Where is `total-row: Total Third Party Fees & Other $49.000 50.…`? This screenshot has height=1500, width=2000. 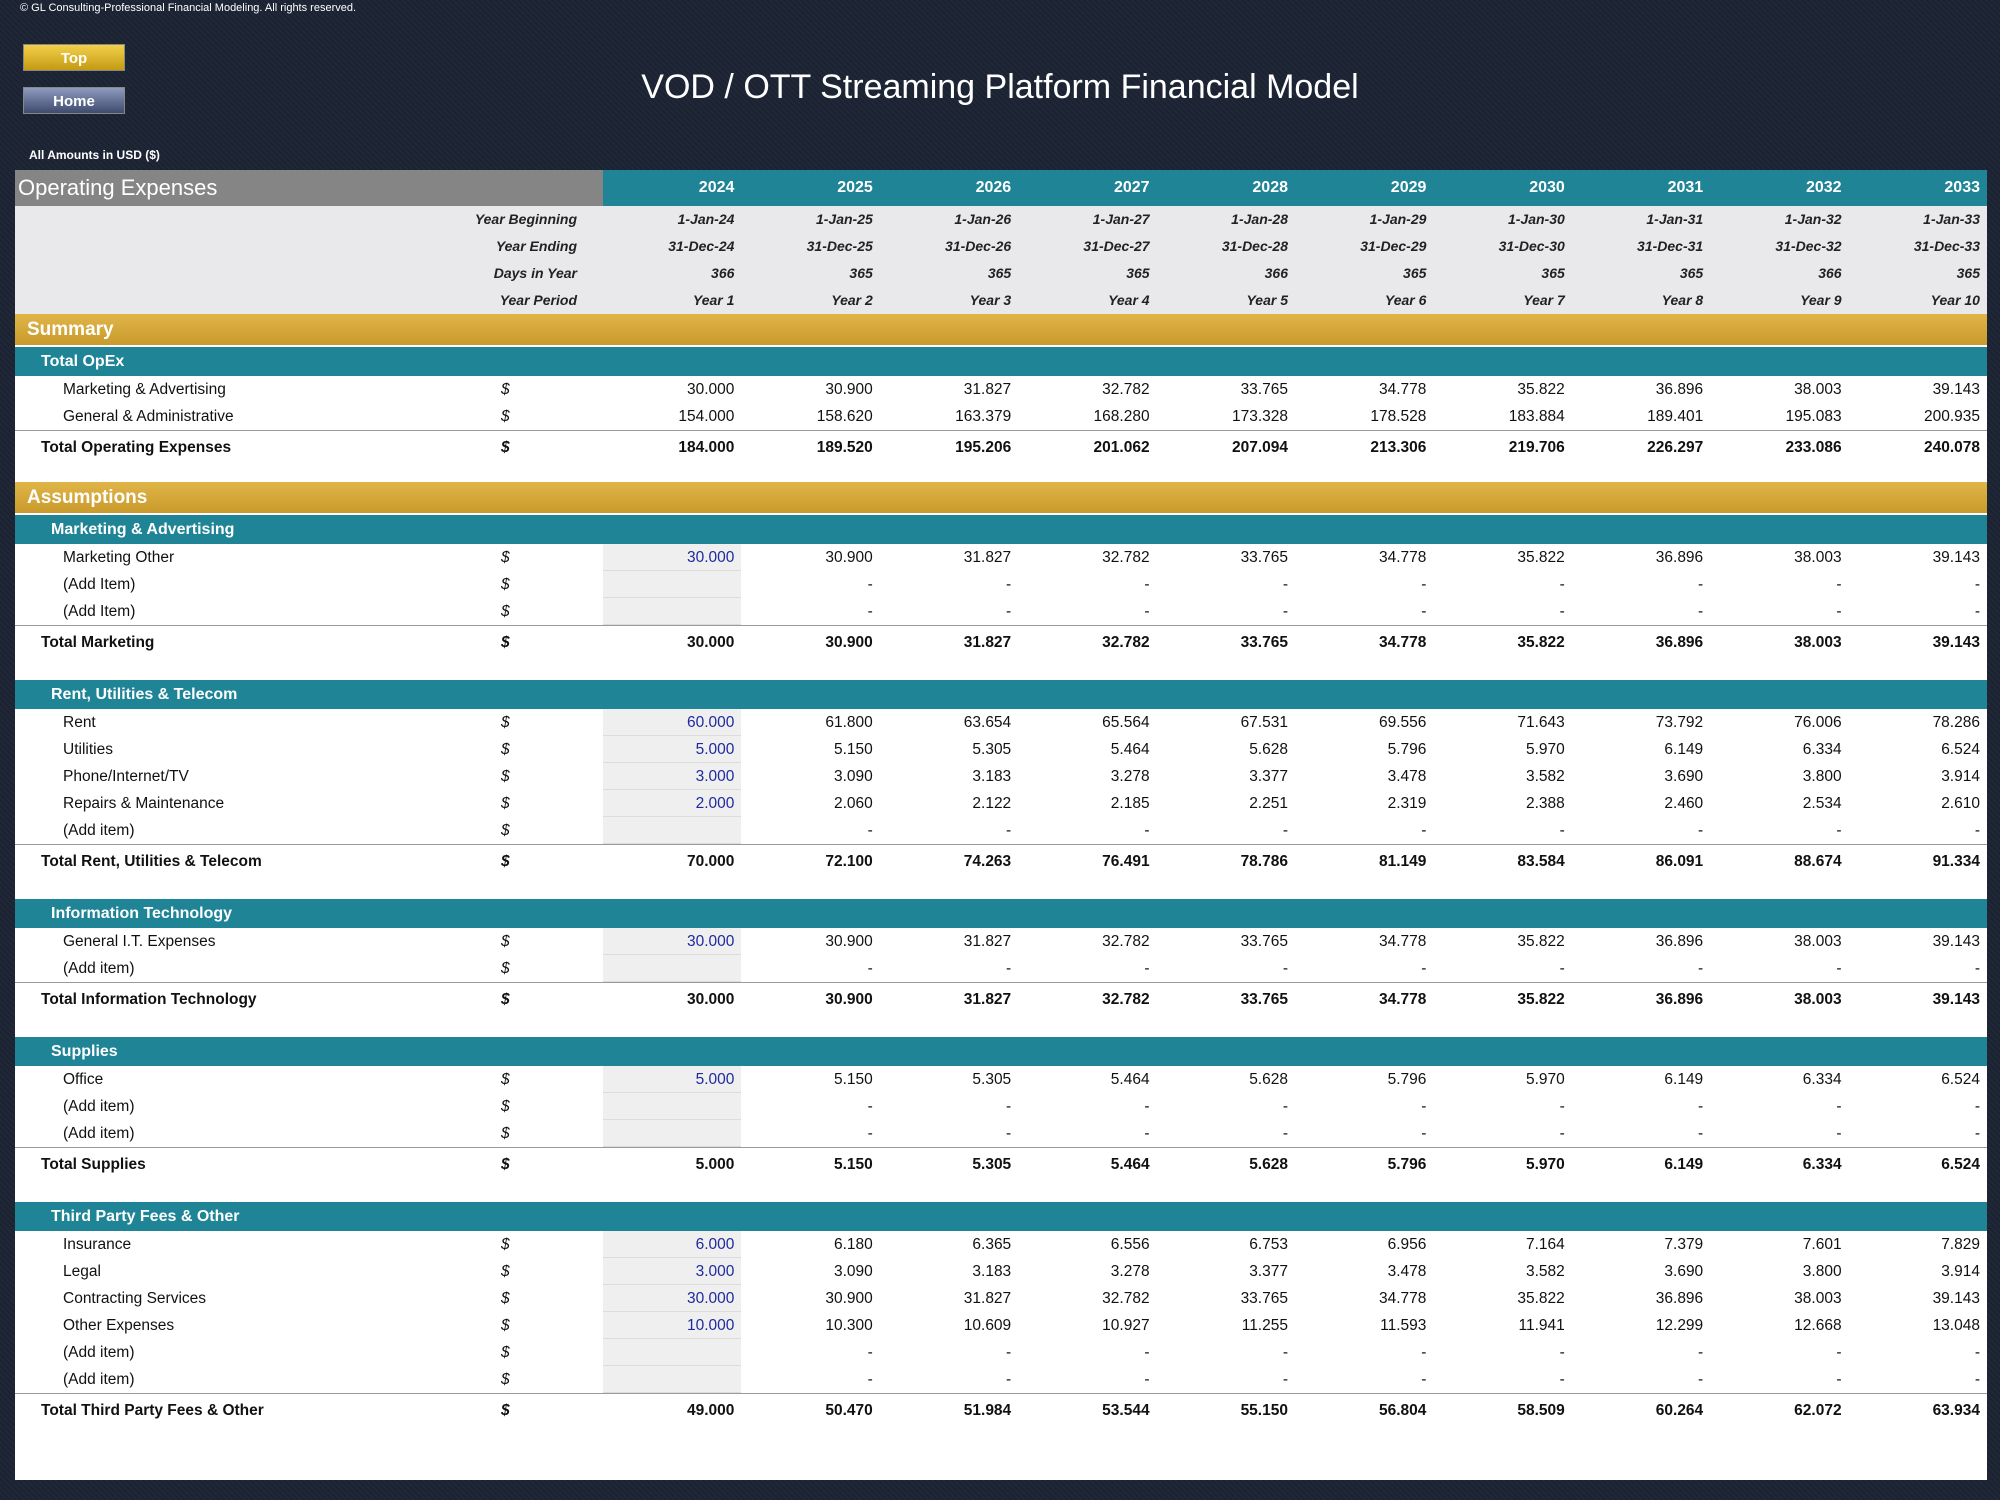 total-row: Total Third Party Fees & Other $49.000 50.… is located at coordinates (1001, 1409).